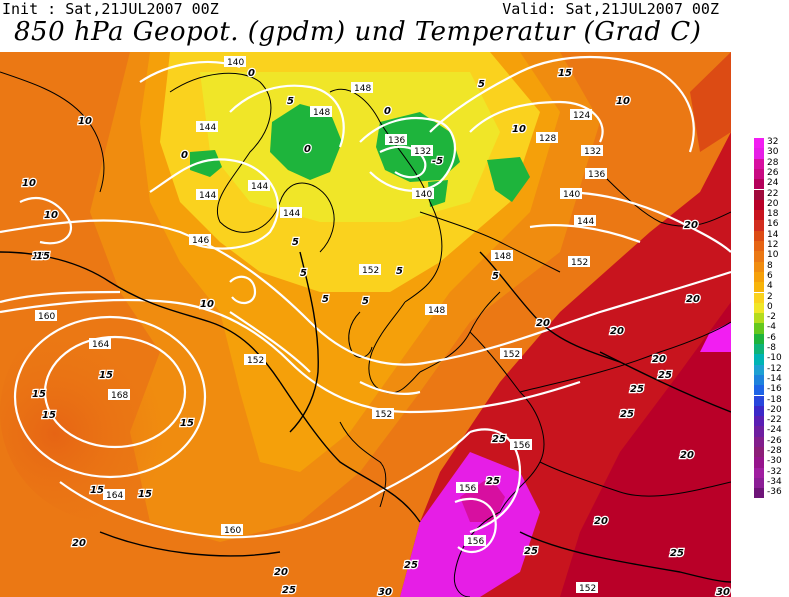 Image resolution: width=789 pixels, height=597 pixels. I want to click on gp-label: 146, so click(200, 240).